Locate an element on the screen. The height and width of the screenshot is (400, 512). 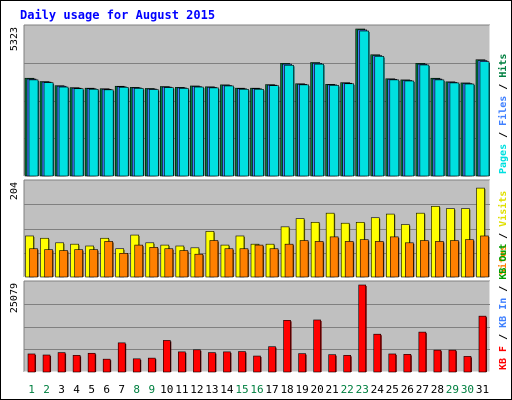
x-tick-label: 10 is located at coordinates (166, 389).